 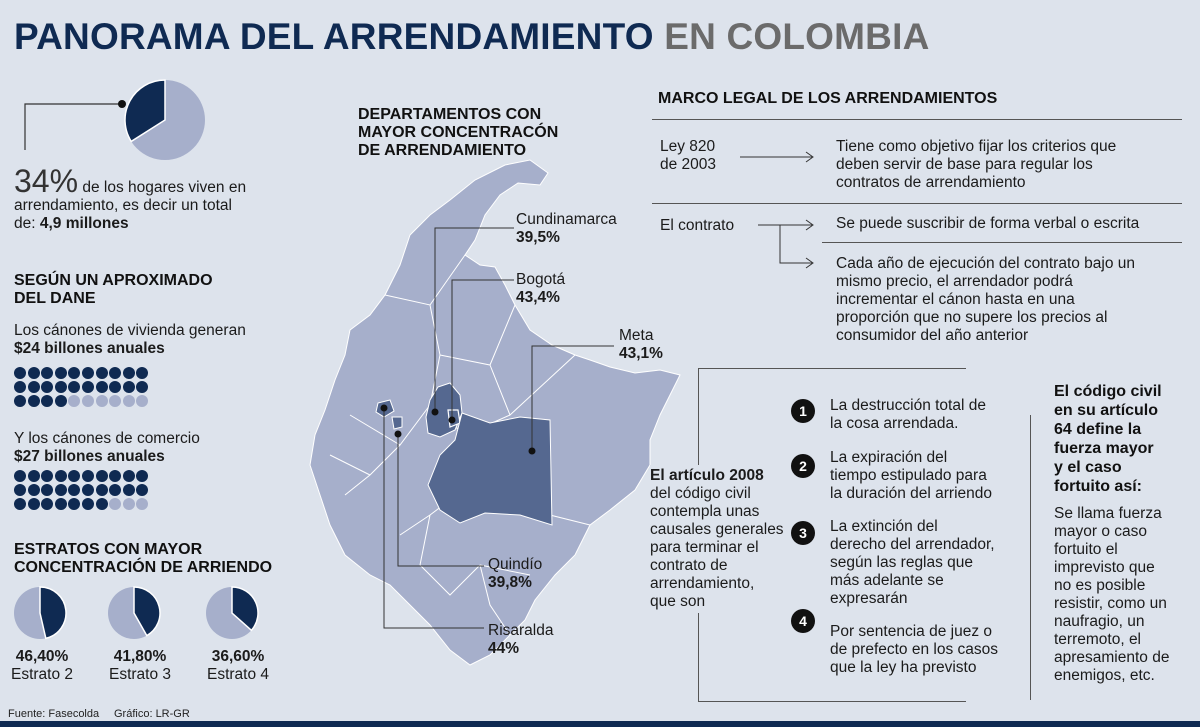 I want to click on households-percent: 34%, so click(x=46, y=181).